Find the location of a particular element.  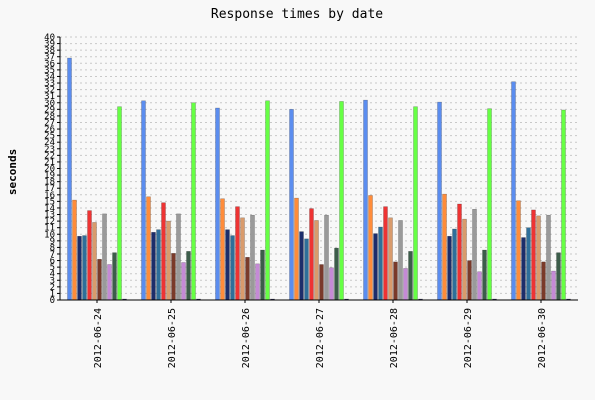

y-tick-label: 3 is located at coordinates (52, 281).